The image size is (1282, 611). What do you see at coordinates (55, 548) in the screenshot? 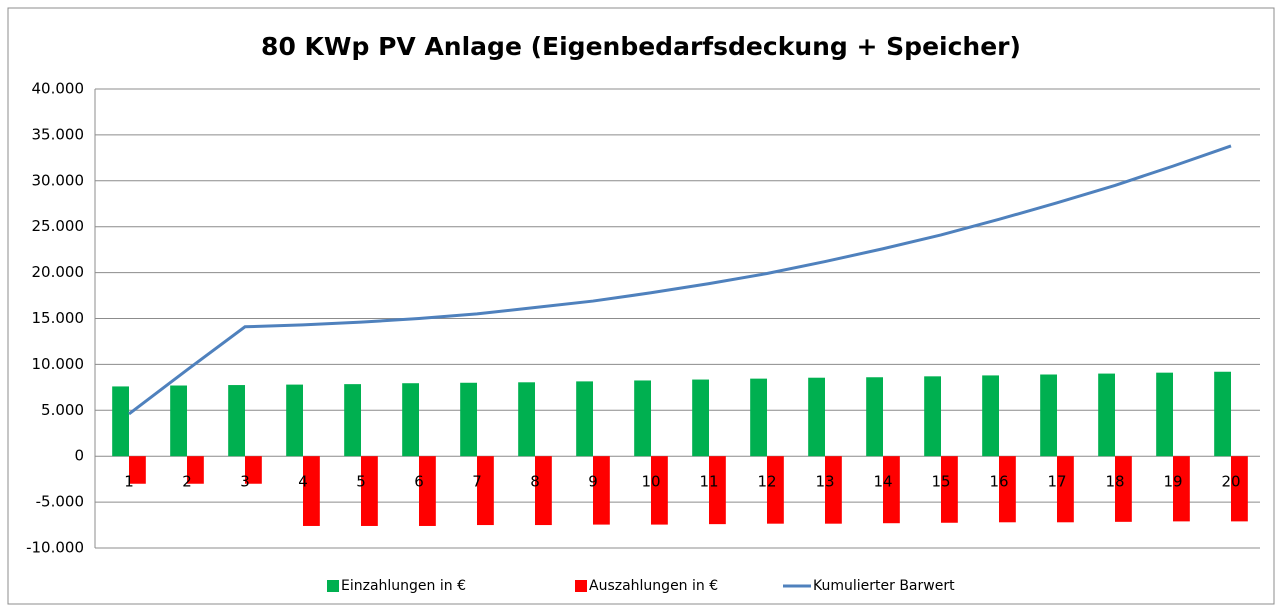
I see `y-tick-label: -10.000` at bounding box center [55, 548].